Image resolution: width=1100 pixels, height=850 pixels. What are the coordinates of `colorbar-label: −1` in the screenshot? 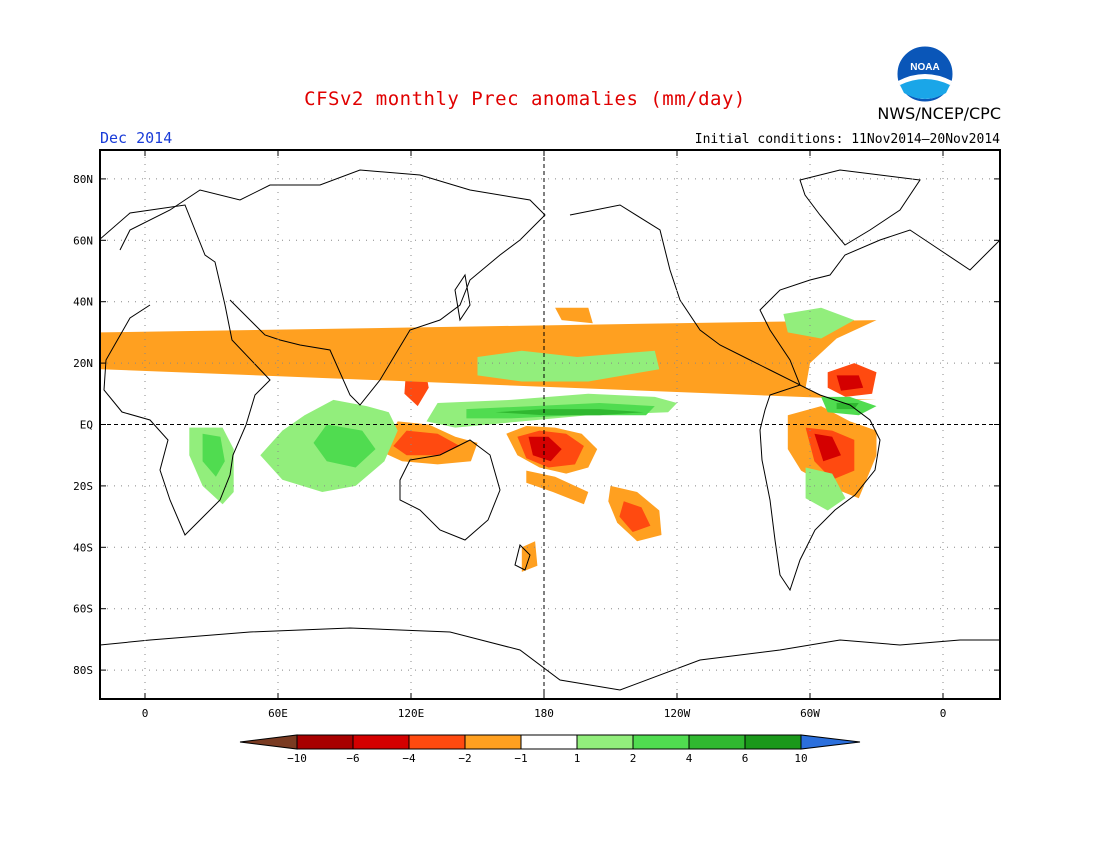 It's located at (520, 758).